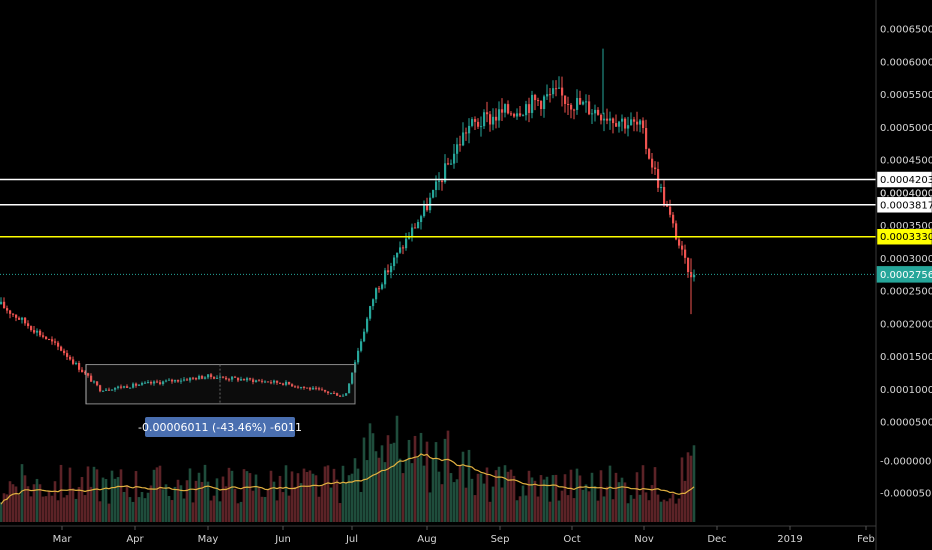 Image resolution: width=932 pixels, height=550 pixels. I want to click on x-axis-ticks: Mar Apr May Jun Jul Aug Sep Oct Nov Dec 2019 Feb, so click(464, 535).